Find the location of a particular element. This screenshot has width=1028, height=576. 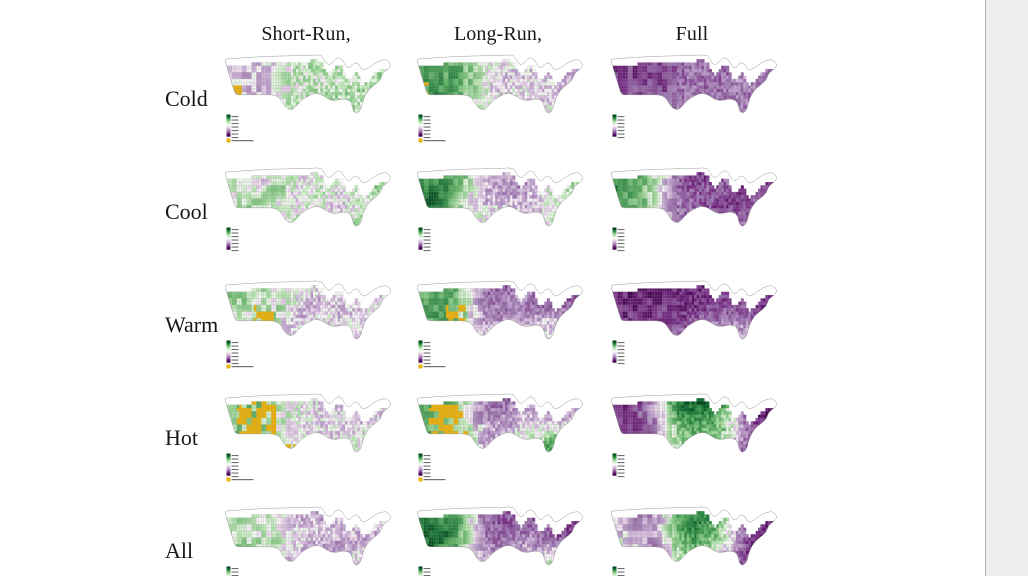

column-header-line1: Short-Run, is located at coordinates (306, 34).